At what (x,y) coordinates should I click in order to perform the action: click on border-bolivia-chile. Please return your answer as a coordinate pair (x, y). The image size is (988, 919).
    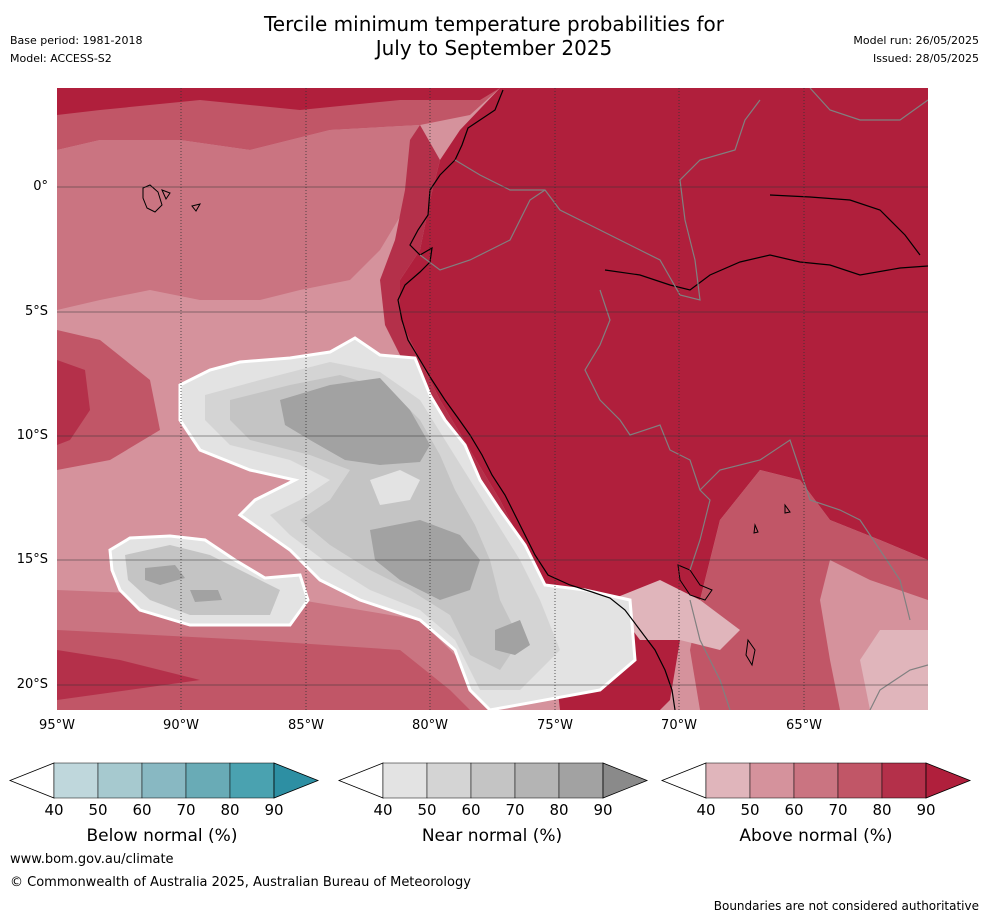
    Looking at the image, I should click on (710, 654).